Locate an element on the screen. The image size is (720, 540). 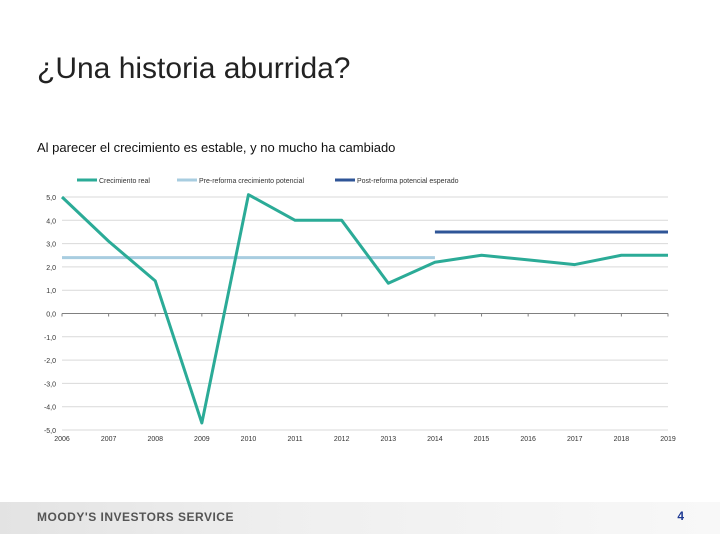
footer-brand-logo: MOODY'S INVESTORS SERVICE is located at coordinates (135, 517).